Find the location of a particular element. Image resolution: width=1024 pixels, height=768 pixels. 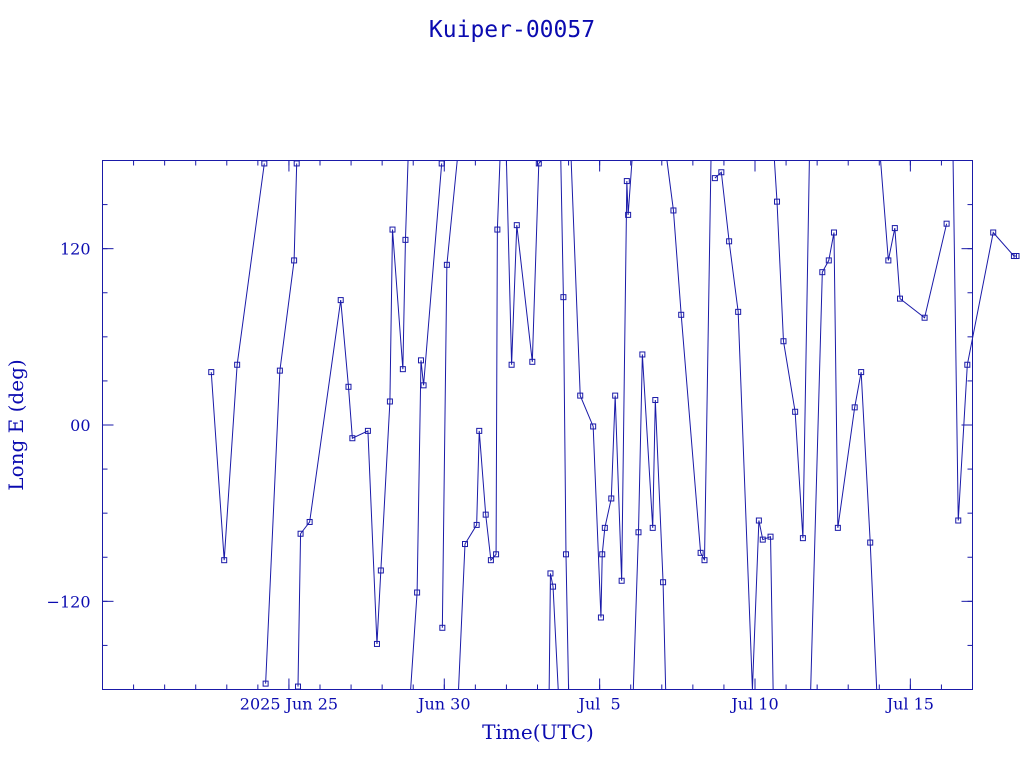

x-axis-label: Time(UTC) is located at coordinates (538, 732).